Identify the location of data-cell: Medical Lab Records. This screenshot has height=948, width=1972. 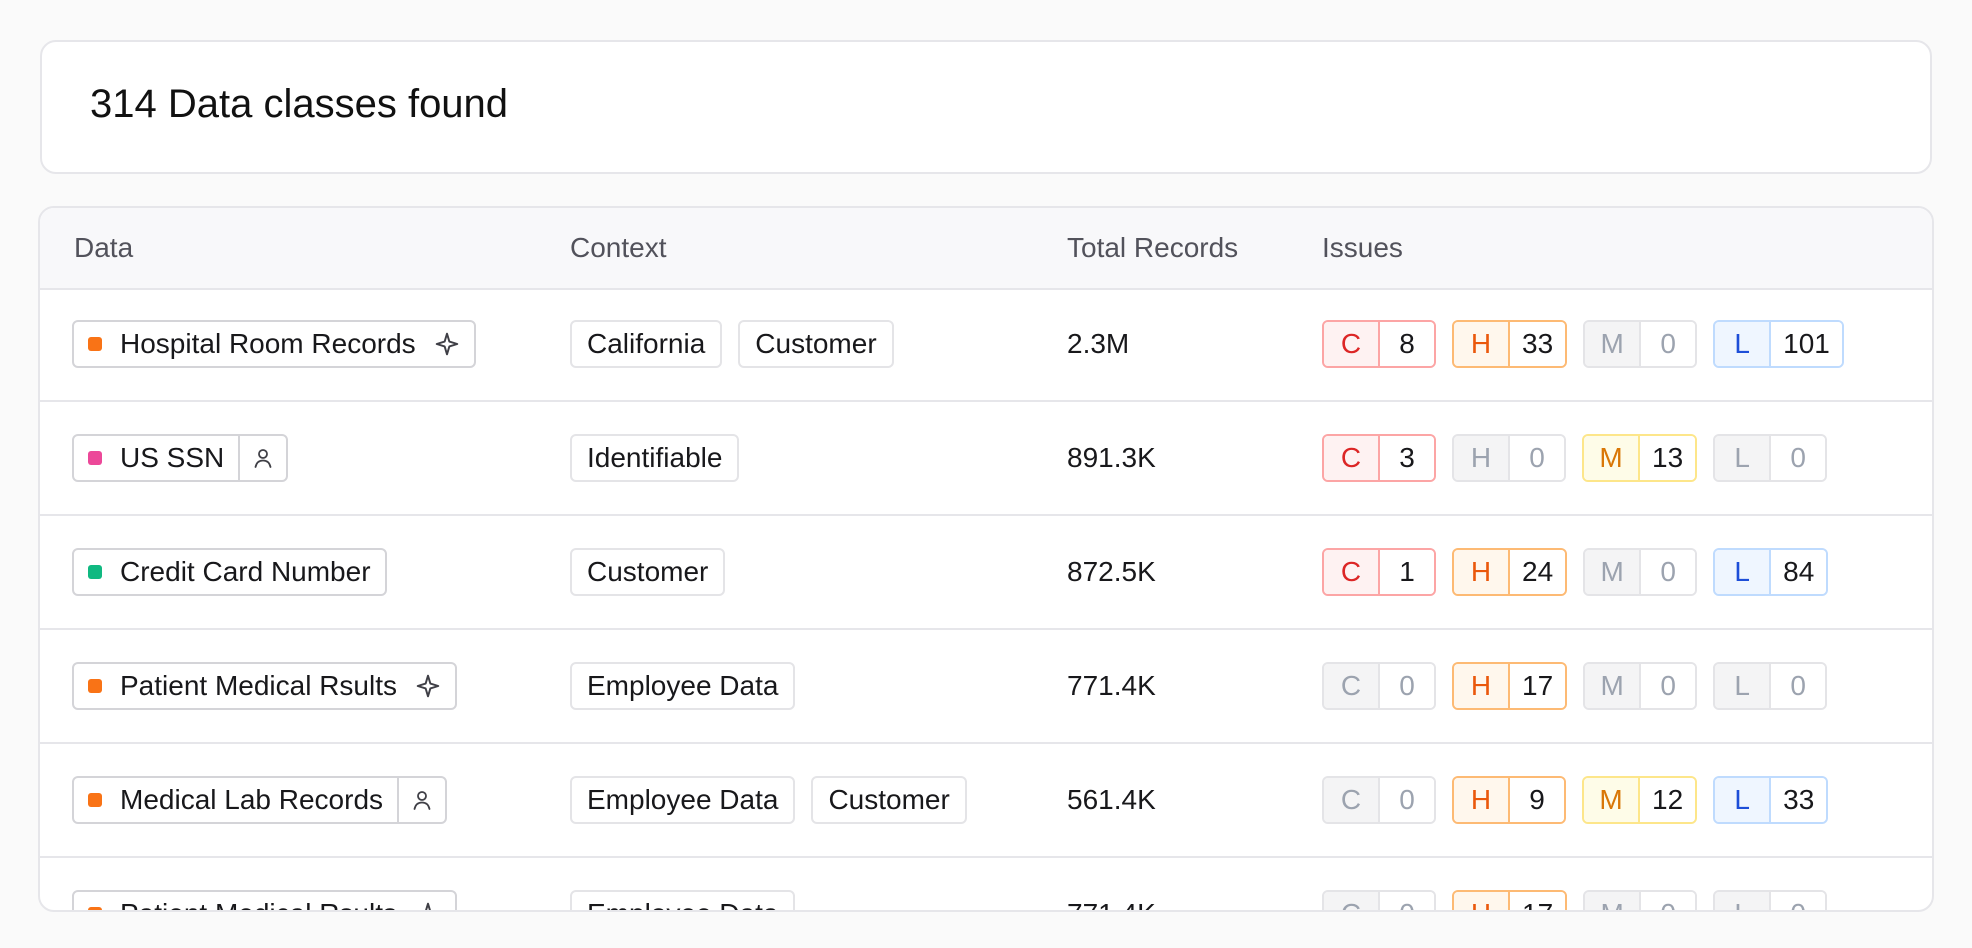
(260, 800).